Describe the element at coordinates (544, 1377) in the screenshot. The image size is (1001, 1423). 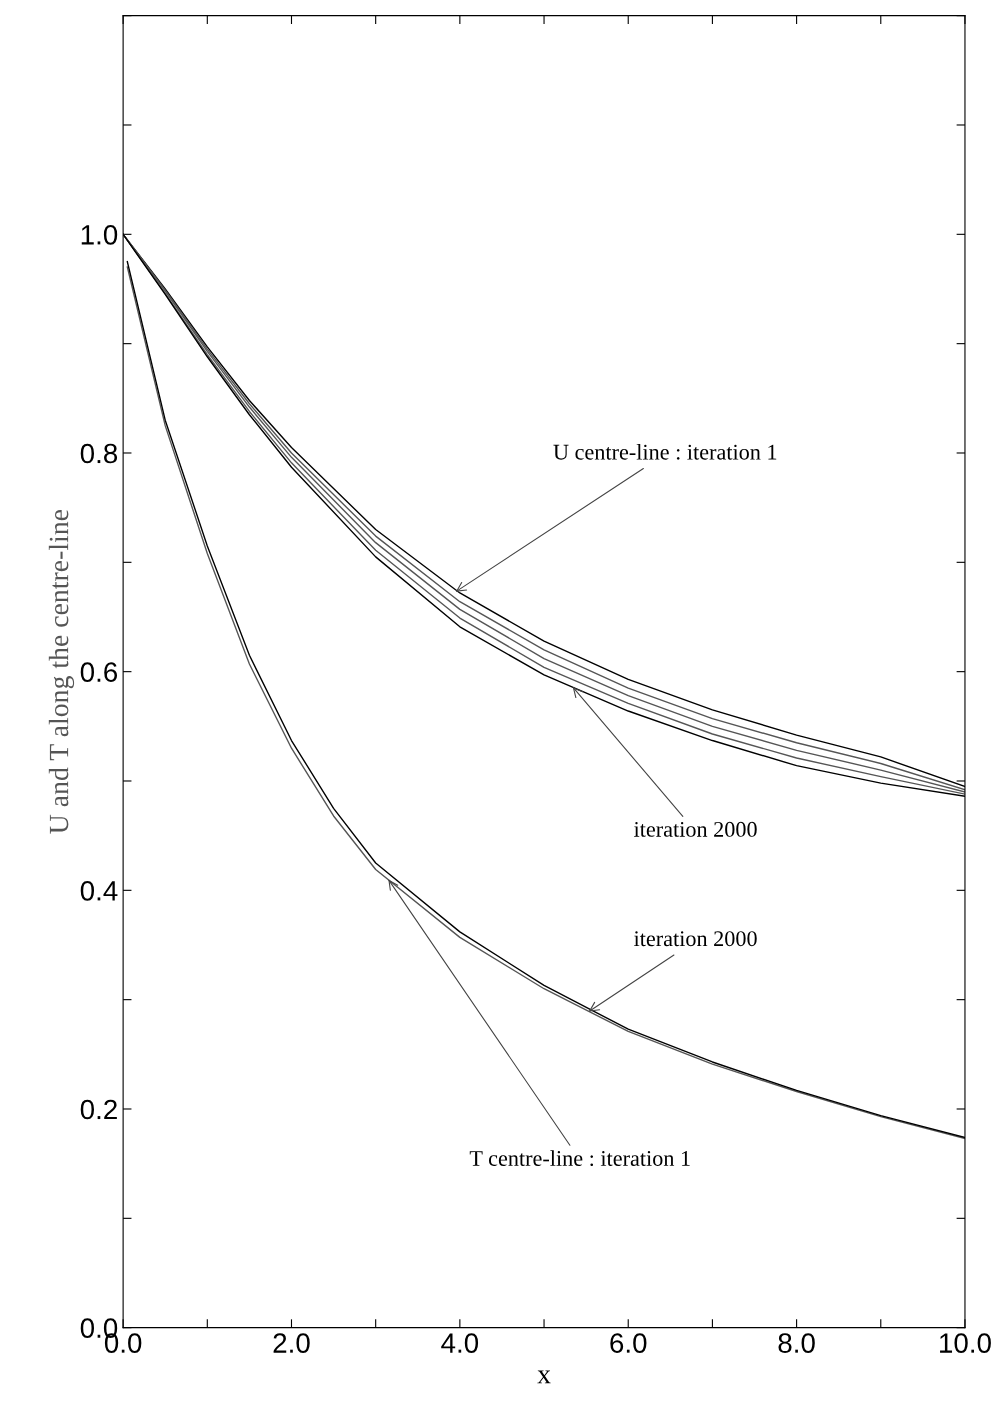
I see `x-axis-title: x` at that location.